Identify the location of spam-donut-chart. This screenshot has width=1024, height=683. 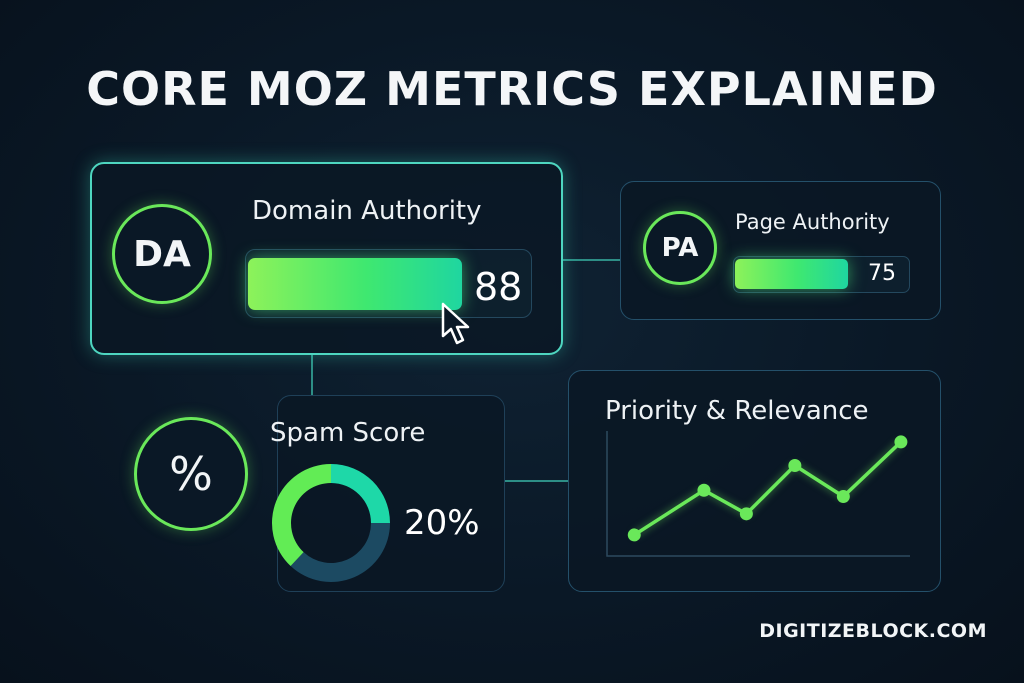
(331, 523).